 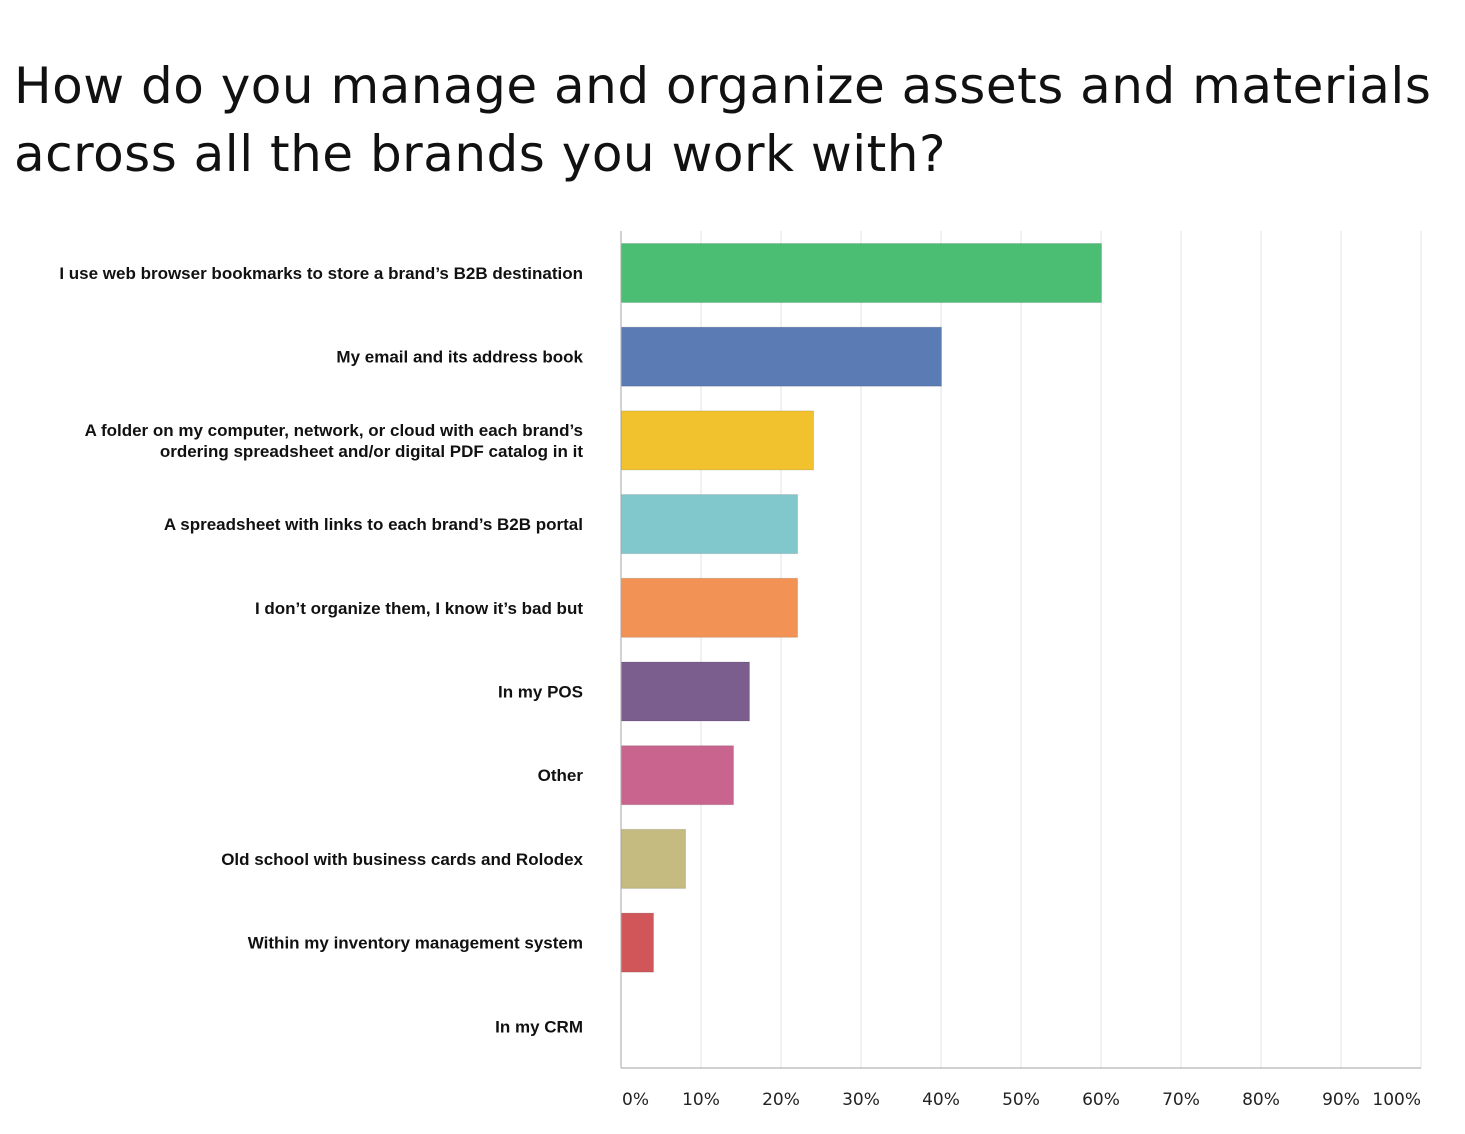 What do you see at coordinates (941, 1100) in the screenshot?
I see `x-tick-label: 40%` at bounding box center [941, 1100].